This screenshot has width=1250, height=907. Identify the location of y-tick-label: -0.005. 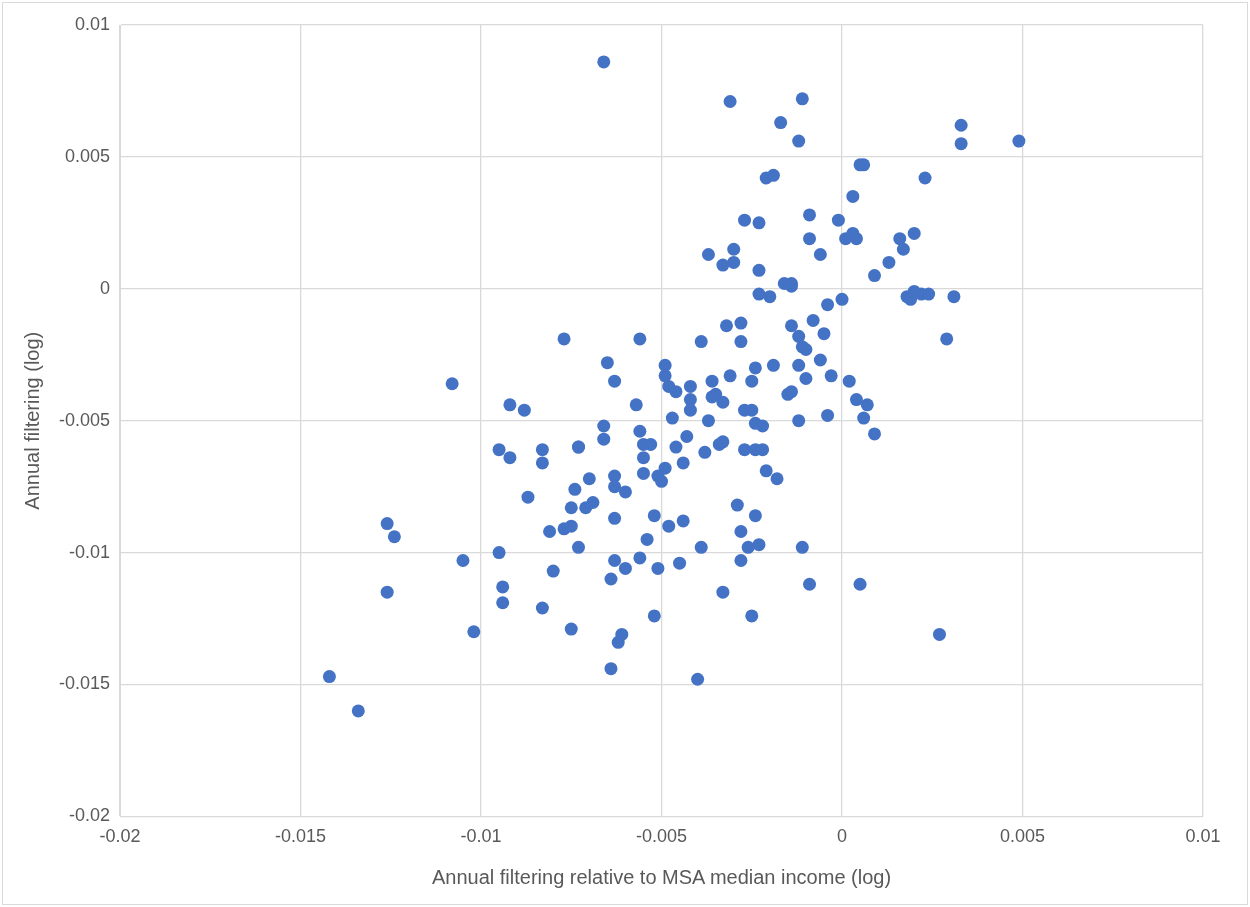
(84, 419).